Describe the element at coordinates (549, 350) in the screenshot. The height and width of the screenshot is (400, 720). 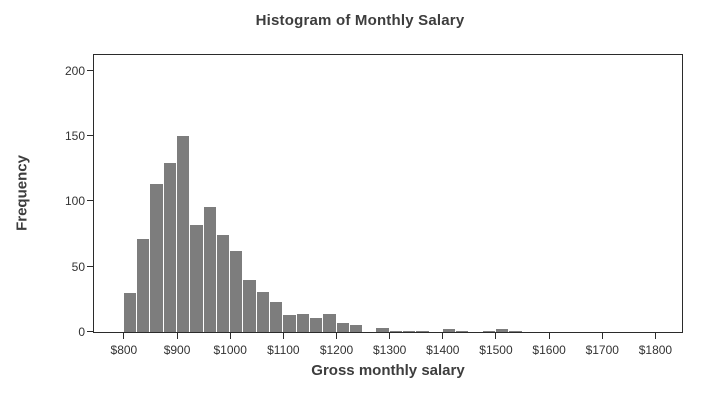
I see `x-tick-label: $1600` at that location.